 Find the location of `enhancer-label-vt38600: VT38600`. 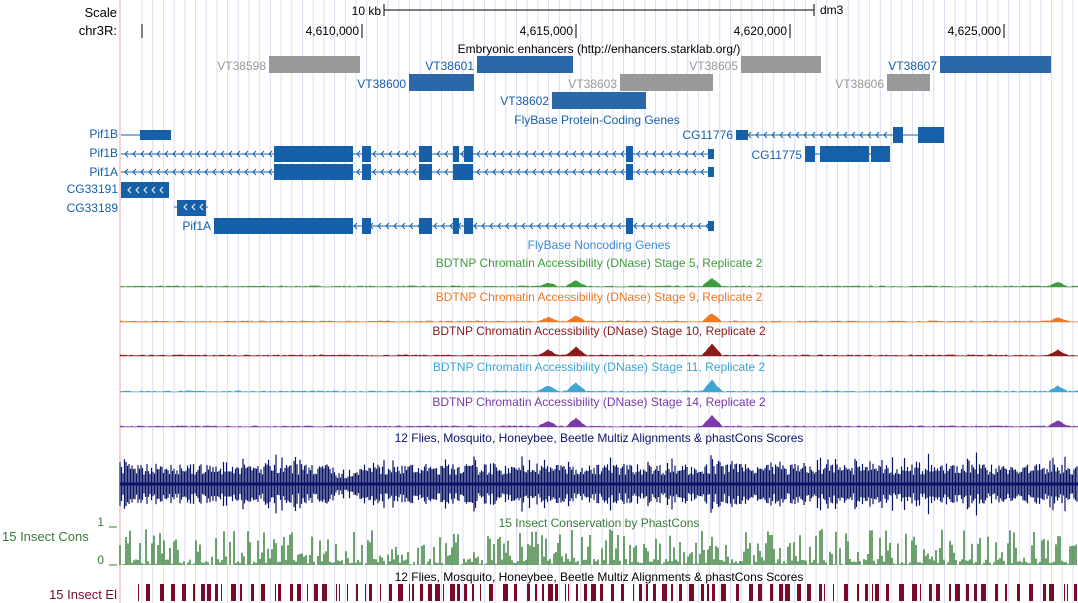

enhancer-label-vt38600: VT38600 is located at coordinates (381, 84).